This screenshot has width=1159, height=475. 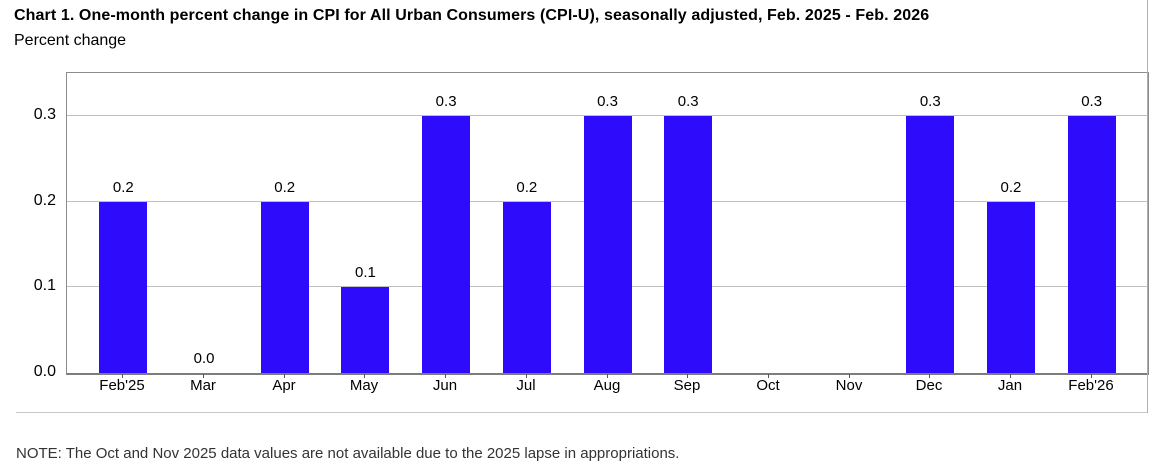 What do you see at coordinates (768, 385) in the screenshot?
I see `x-tick-label-oct: Oct` at bounding box center [768, 385].